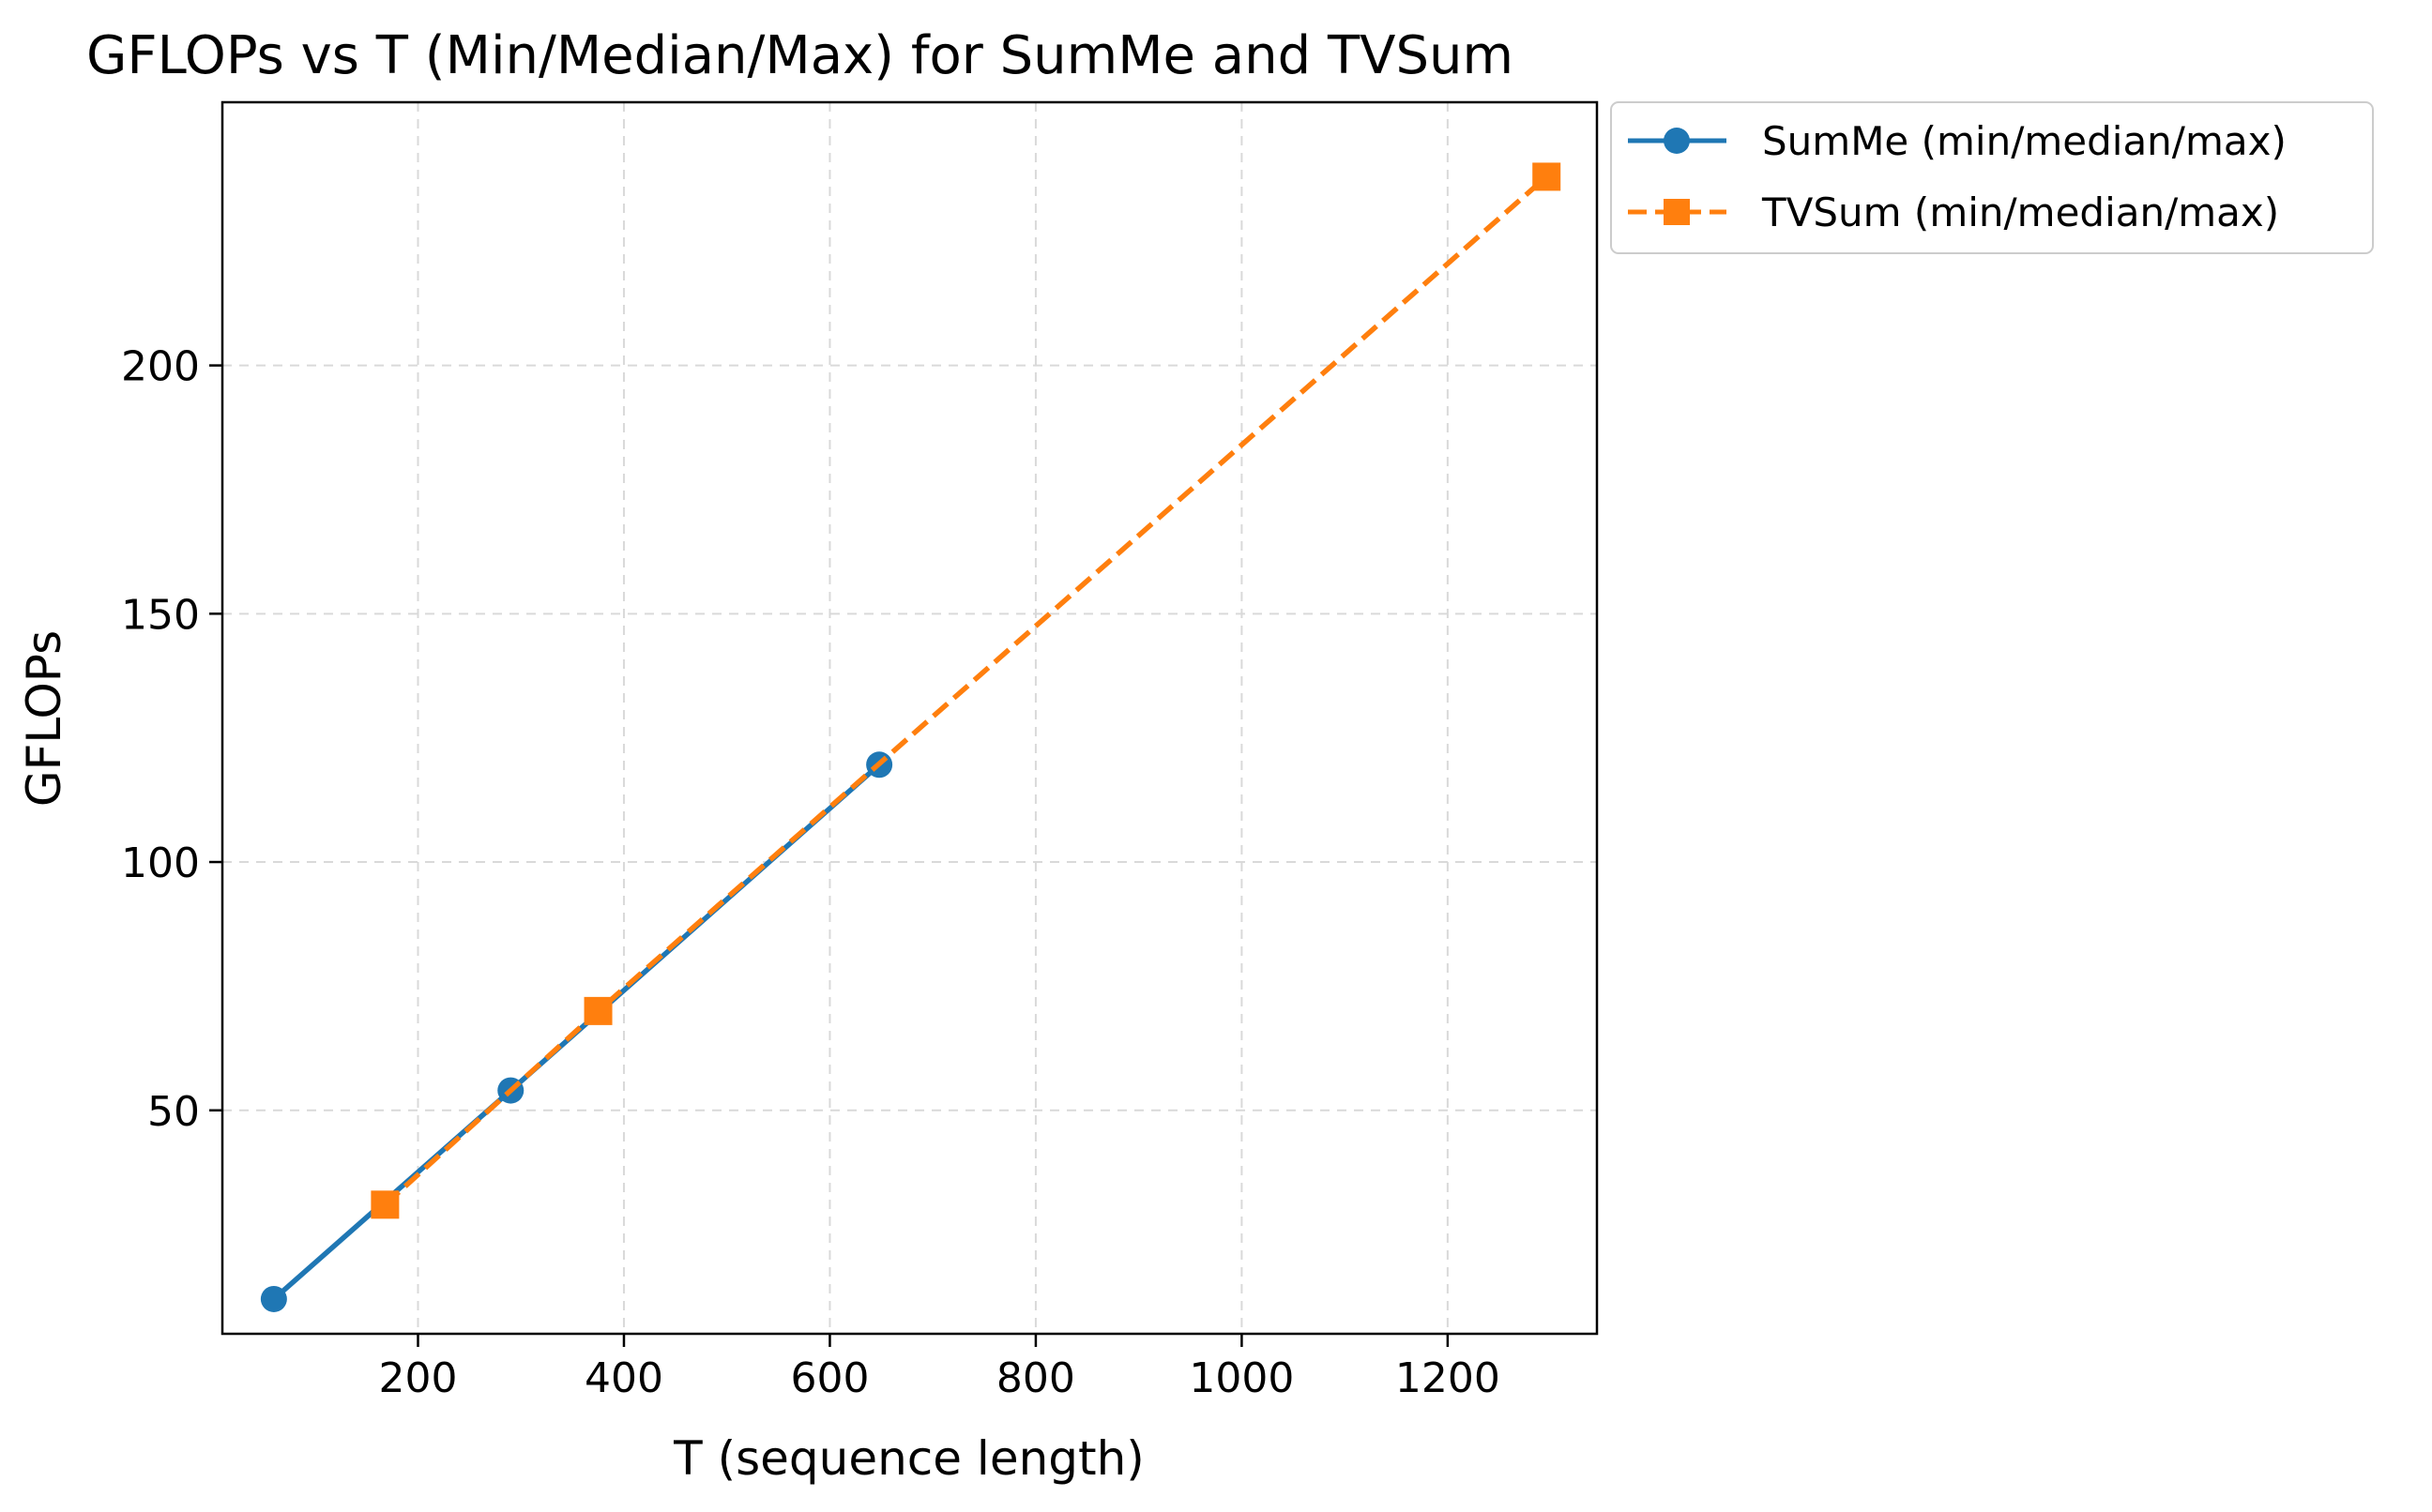 This screenshot has width=2432, height=1512. I want to click on legend-marker-tvsum, so click(1677, 212).